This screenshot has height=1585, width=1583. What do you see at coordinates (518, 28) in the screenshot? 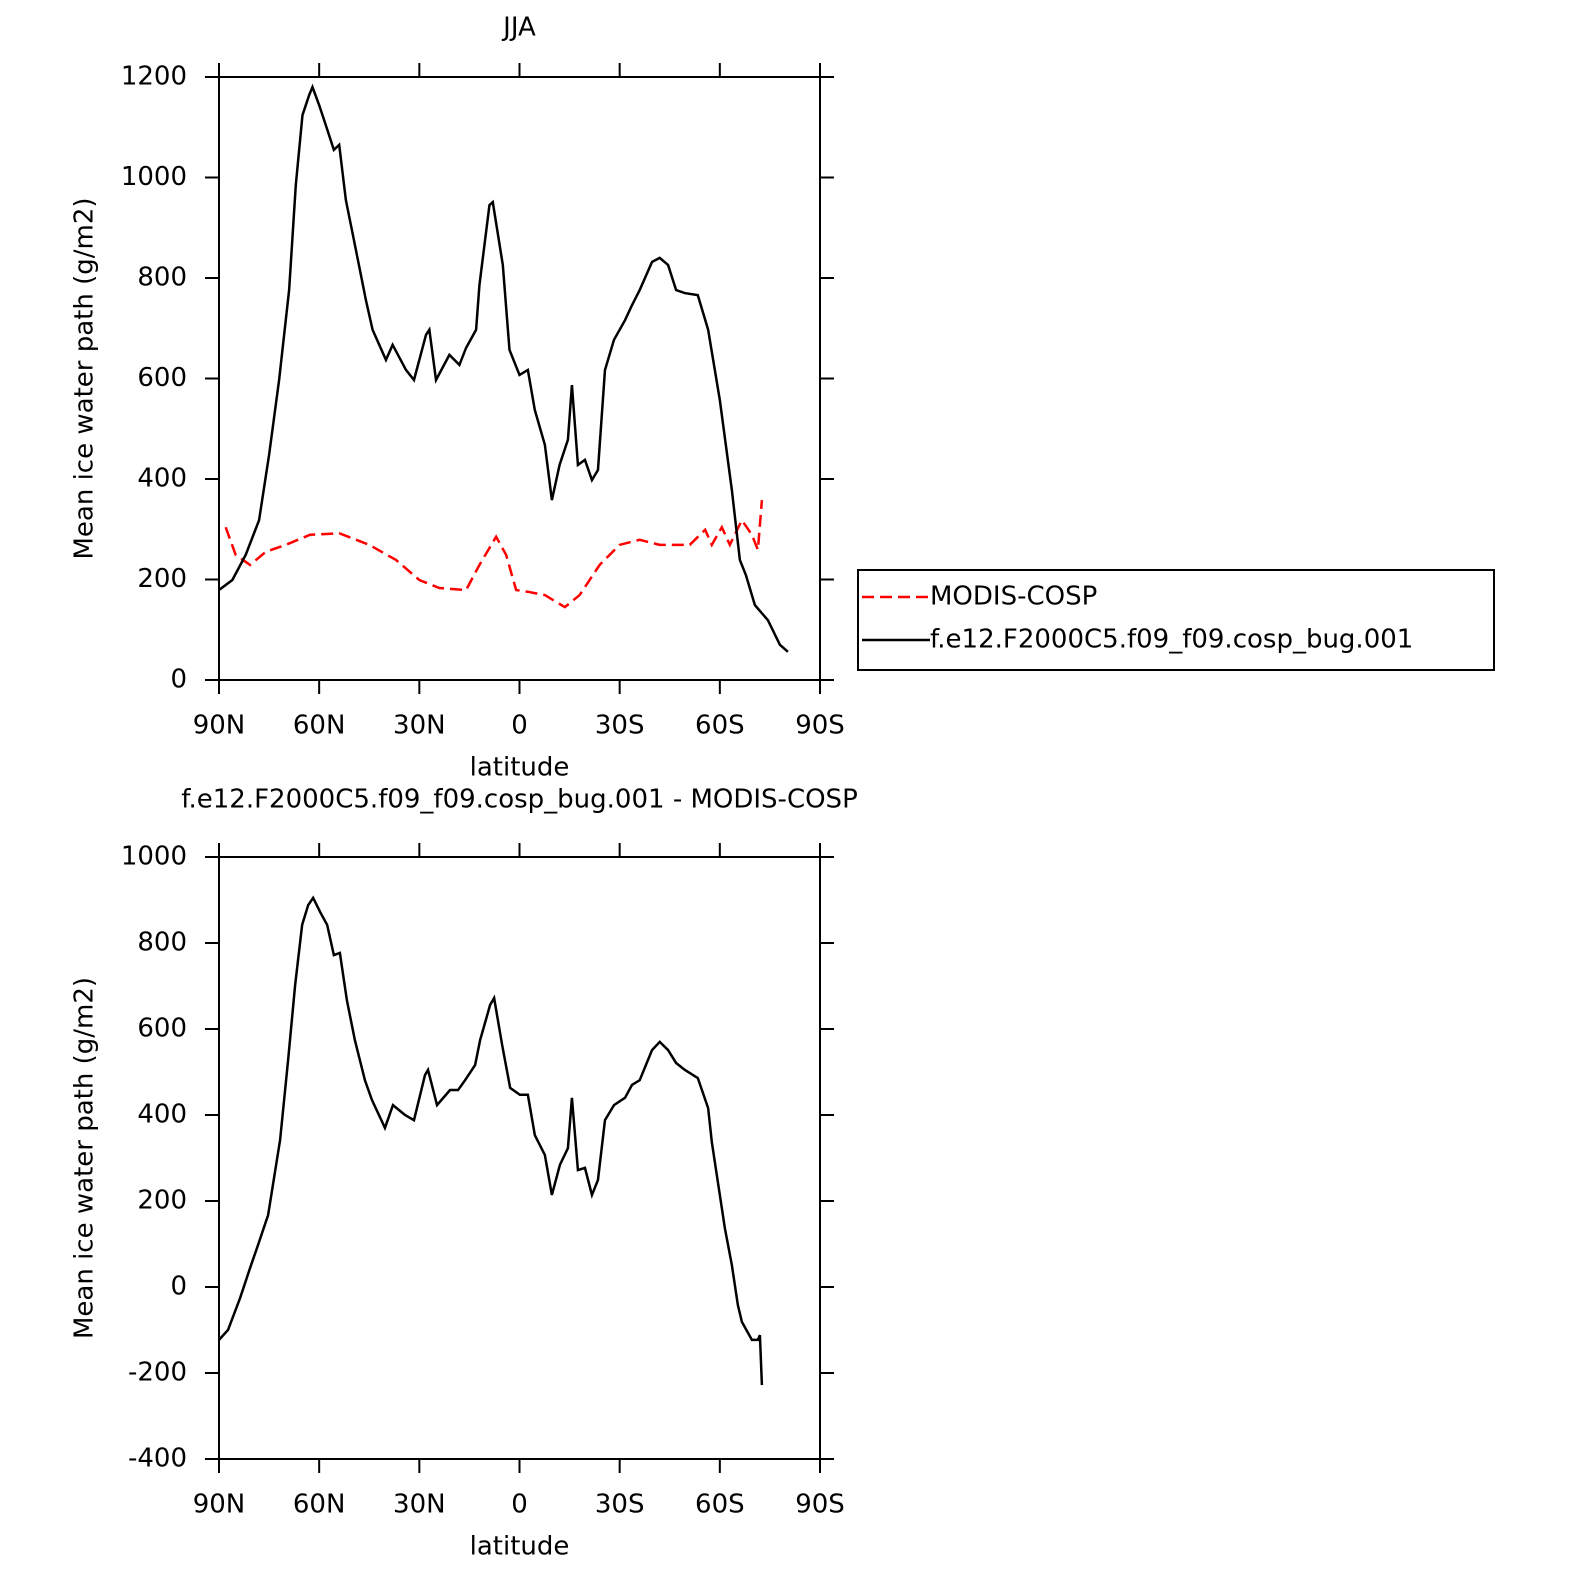
I see `chart-title: JJA` at bounding box center [518, 28].